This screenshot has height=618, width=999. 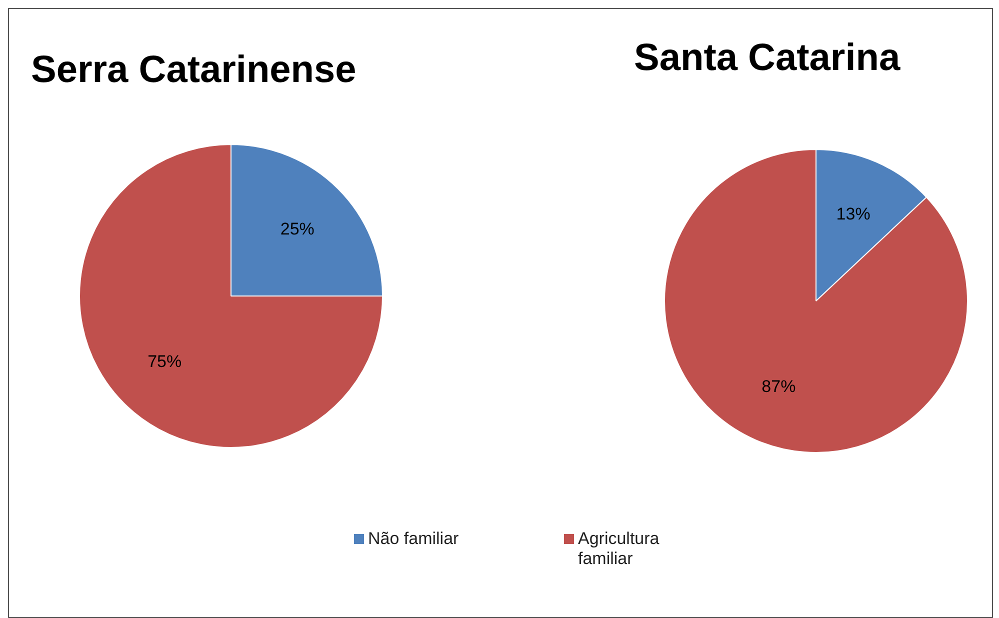 What do you see at coordinates (165, 362) in the screenshot?
I see `data-label: 75%` at bounding box center [165, 362].